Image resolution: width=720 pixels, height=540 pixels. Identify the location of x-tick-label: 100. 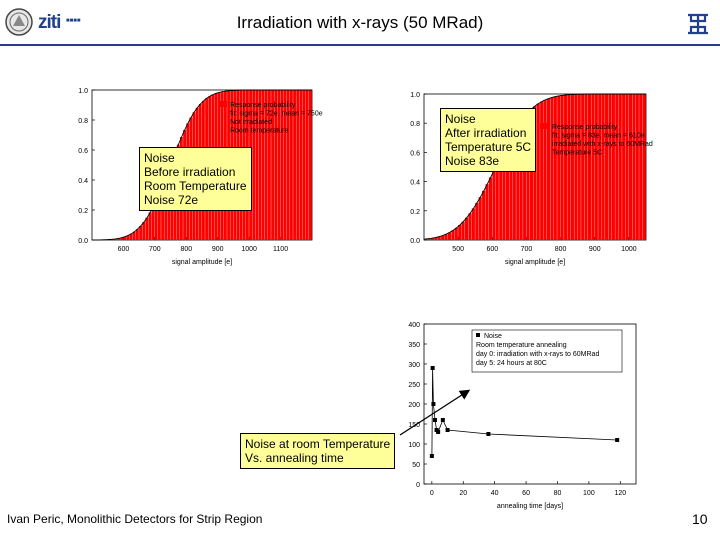
(589, 493).